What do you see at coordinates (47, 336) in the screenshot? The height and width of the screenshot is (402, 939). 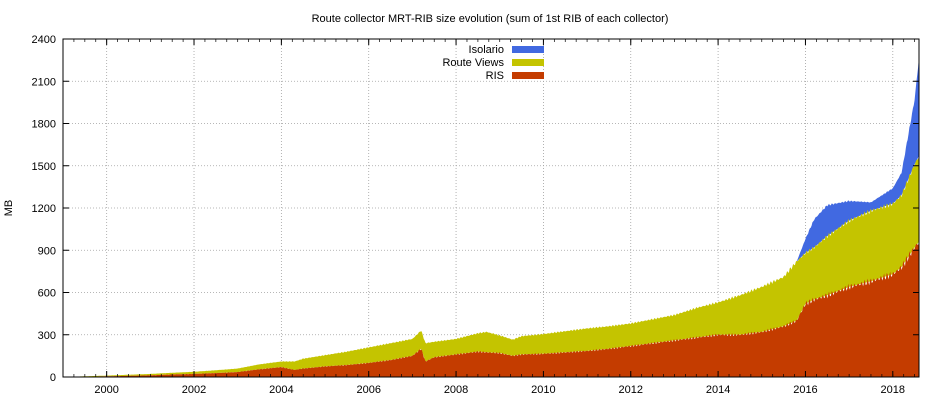 I see `y-tick-label: 300` at bounding box center [47, 336].